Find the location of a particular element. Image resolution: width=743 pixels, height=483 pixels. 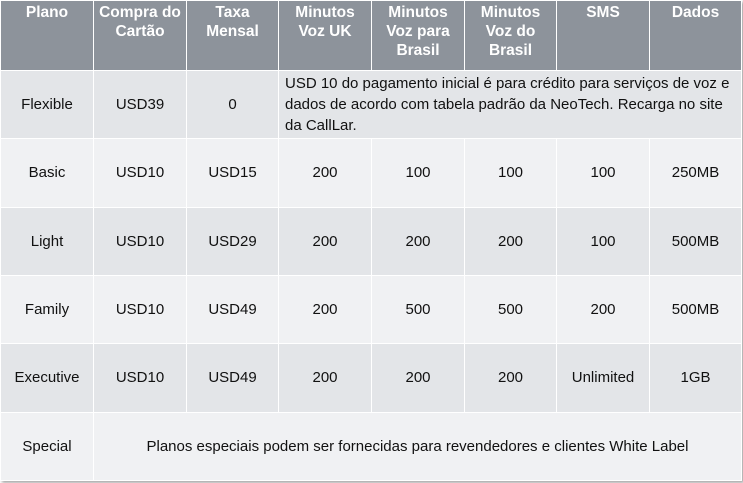

header-sms: SMS is located at coordinates (603, 35).